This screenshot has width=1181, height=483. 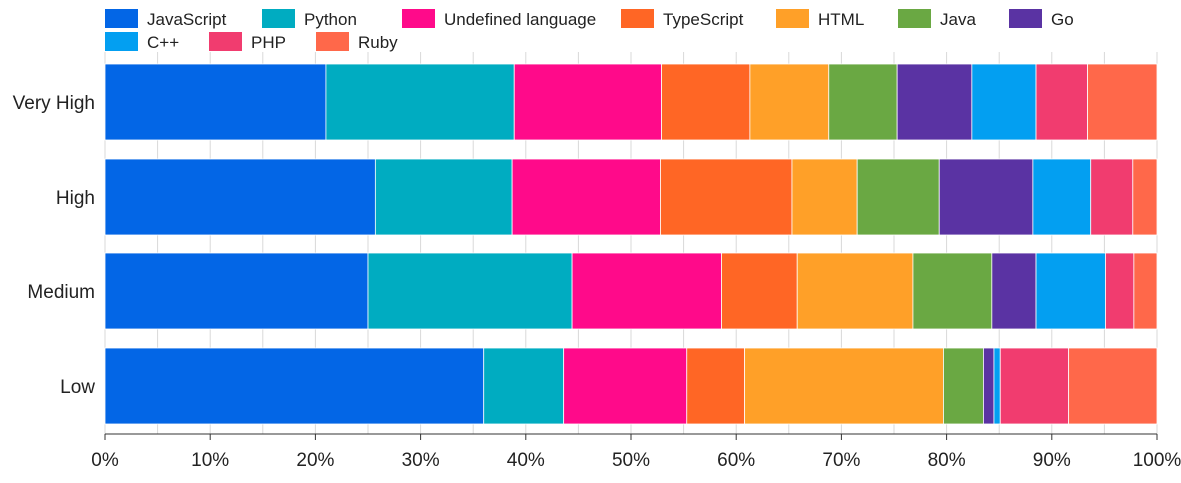 What do you see at coordinates (470, 291) in the screenshot?
I see `bar-segment-medium-python` at bounding box center [470, 291].